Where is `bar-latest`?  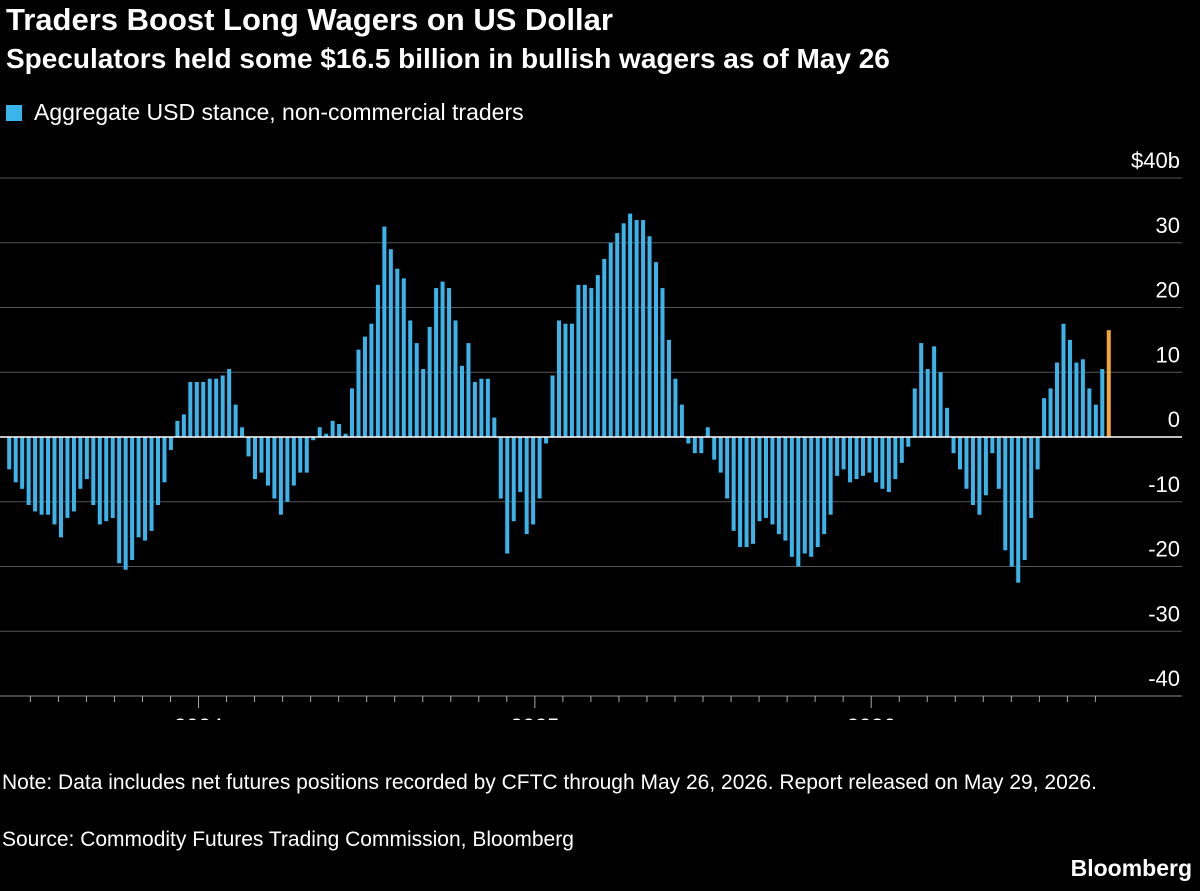
bar-latest is located at coordinates (1108, 383).